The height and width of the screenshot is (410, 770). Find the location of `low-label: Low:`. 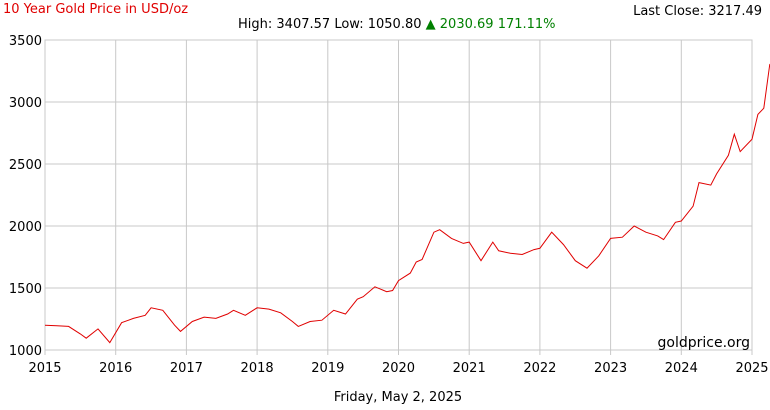

low-label: Low: is located at coordinates (349, 24).